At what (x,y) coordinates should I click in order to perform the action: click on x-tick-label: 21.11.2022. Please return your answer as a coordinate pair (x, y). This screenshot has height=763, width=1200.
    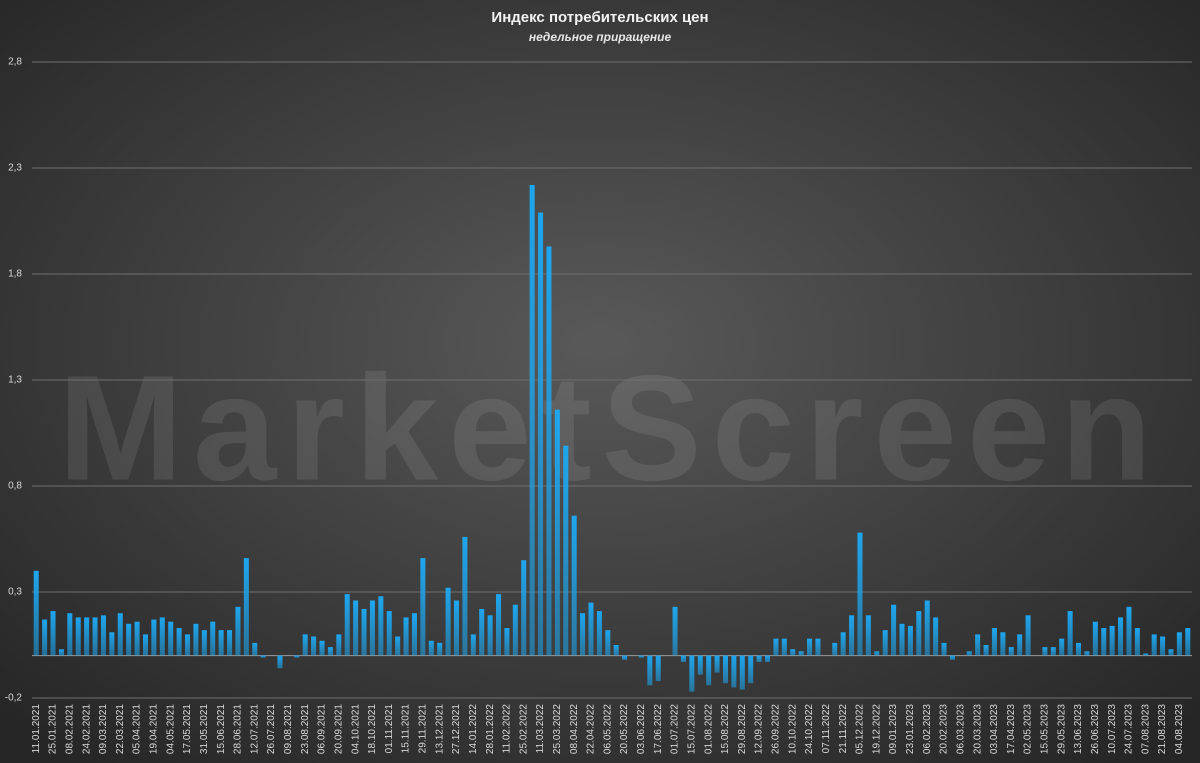
    Looking at the image, I should click on (843, 729).